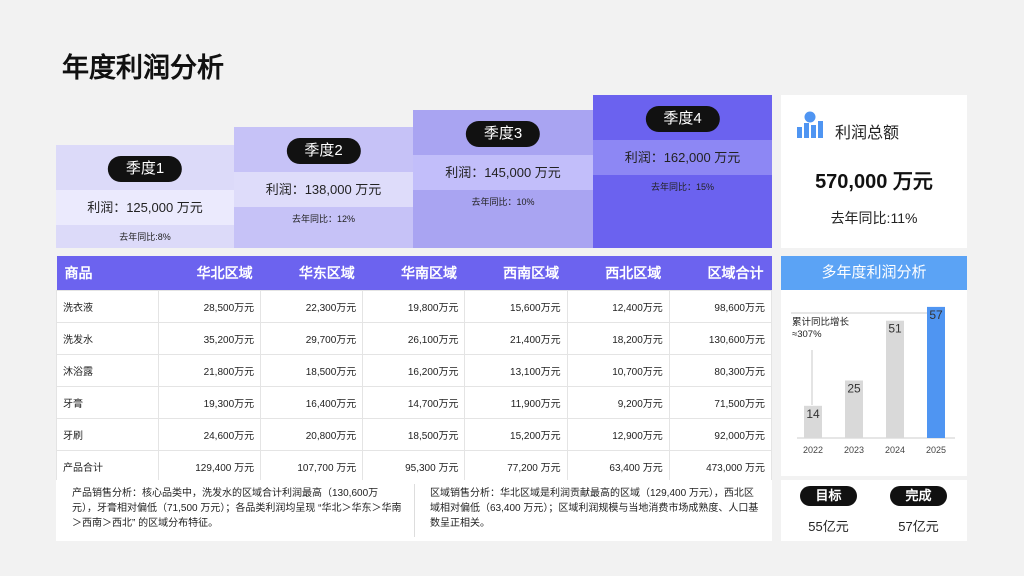  I want to click on divider, so click(414, 510).